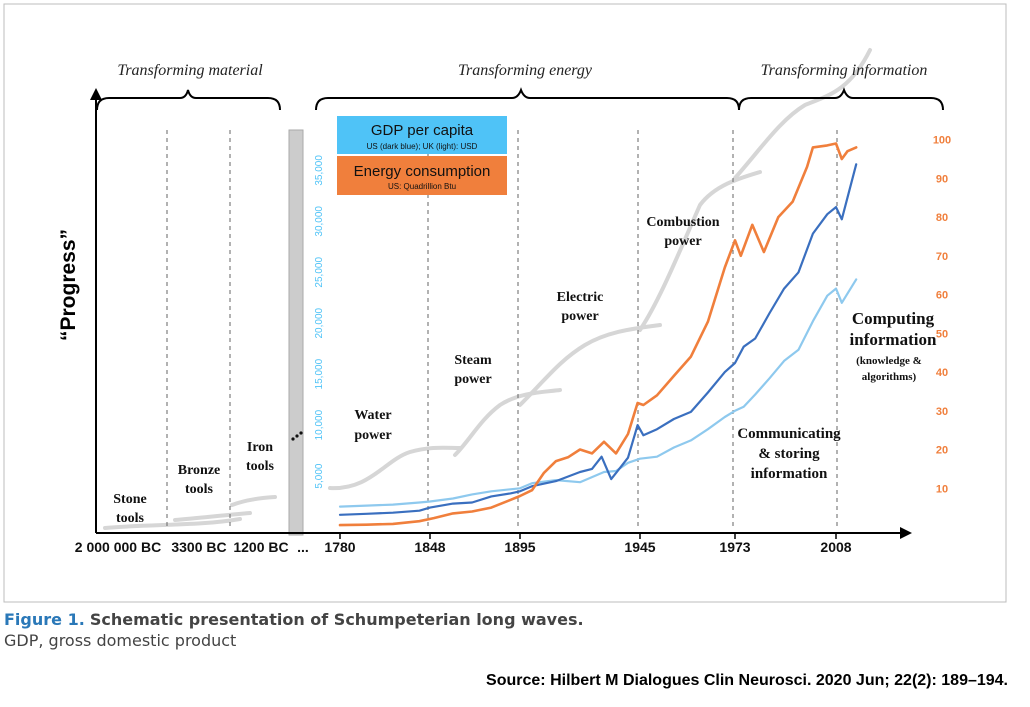  Describe the element at coordinates (118, 547) in the screenshot. I see `x-tick-label: 2 000 000 BC` at that location.